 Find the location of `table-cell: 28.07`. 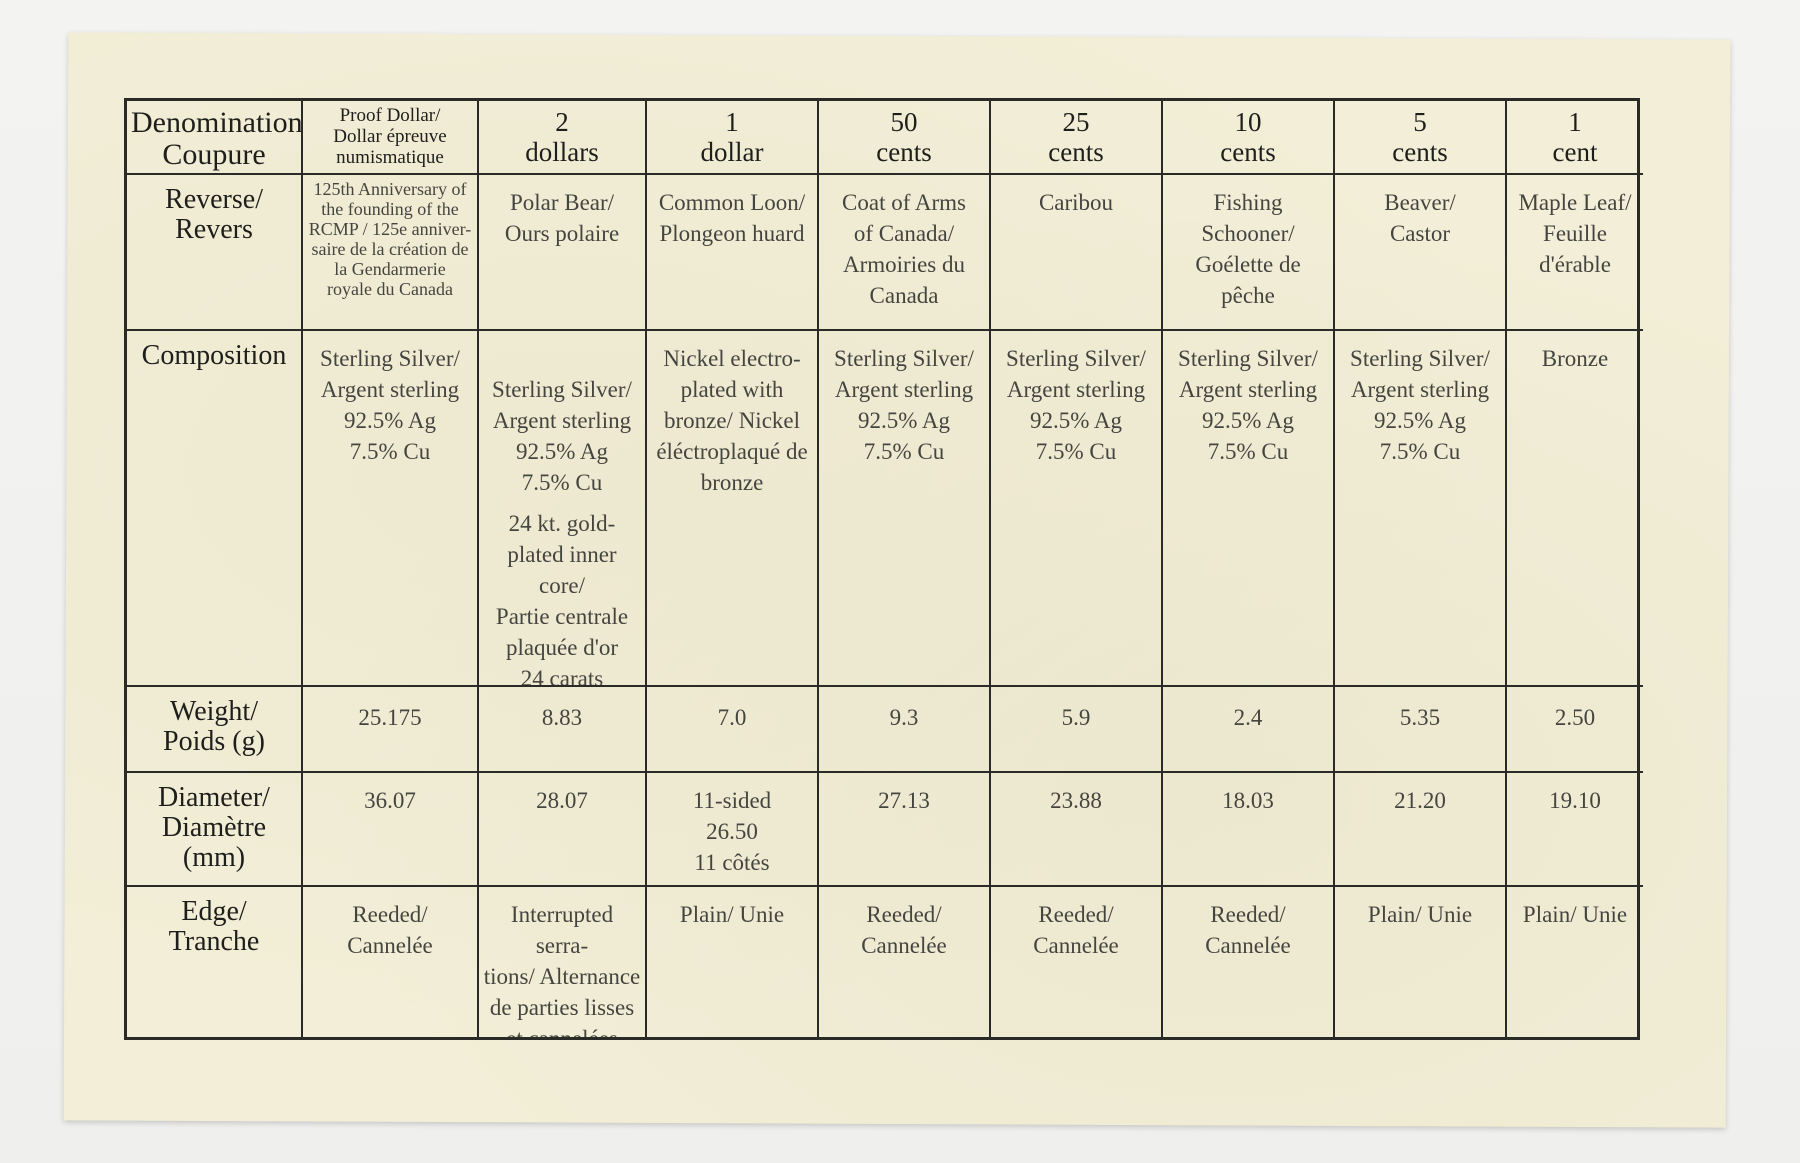

table-cell: 28.07 is located at coordinates (563, 830).